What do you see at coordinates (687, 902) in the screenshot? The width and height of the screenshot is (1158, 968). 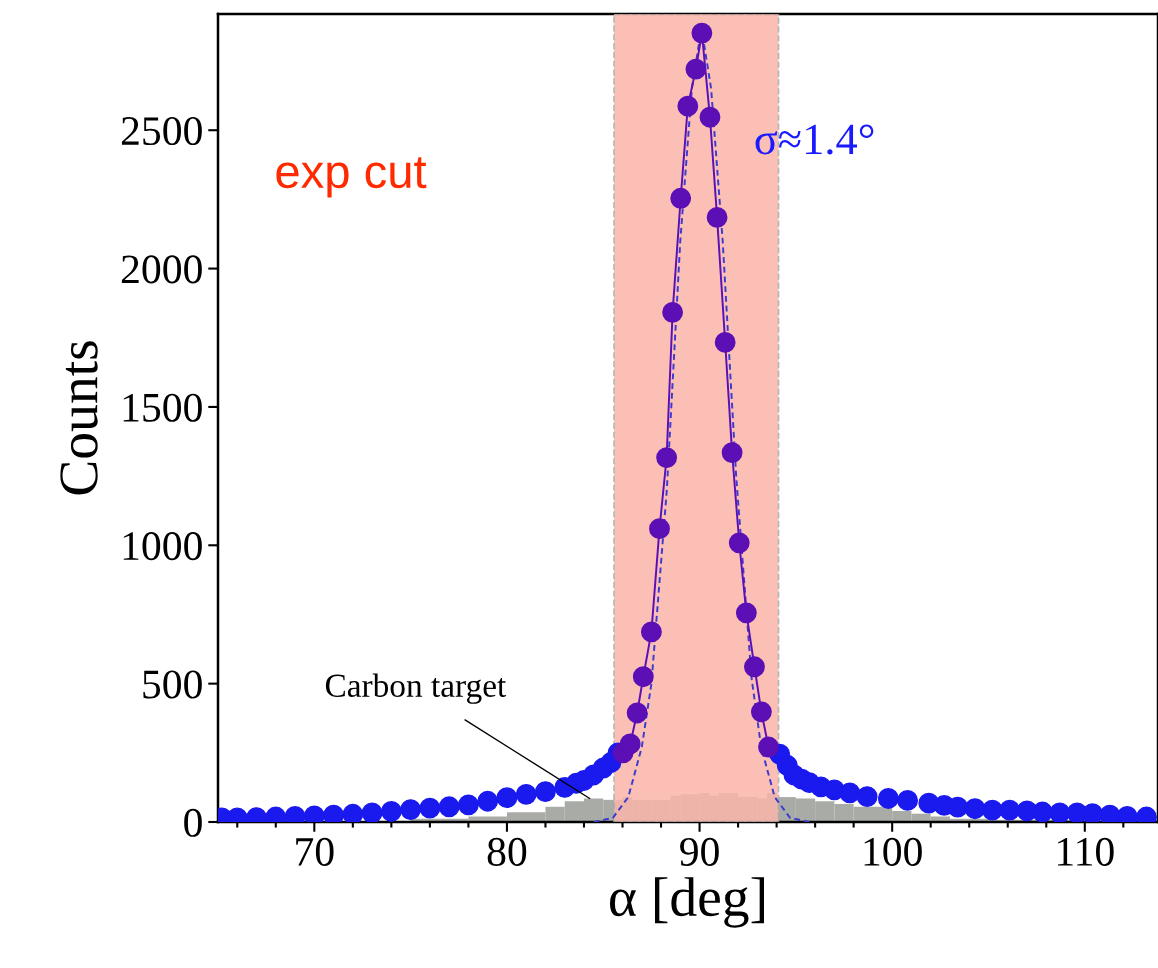 I see `x-axis-title: α [deg]` at bounding box center [687, 902].